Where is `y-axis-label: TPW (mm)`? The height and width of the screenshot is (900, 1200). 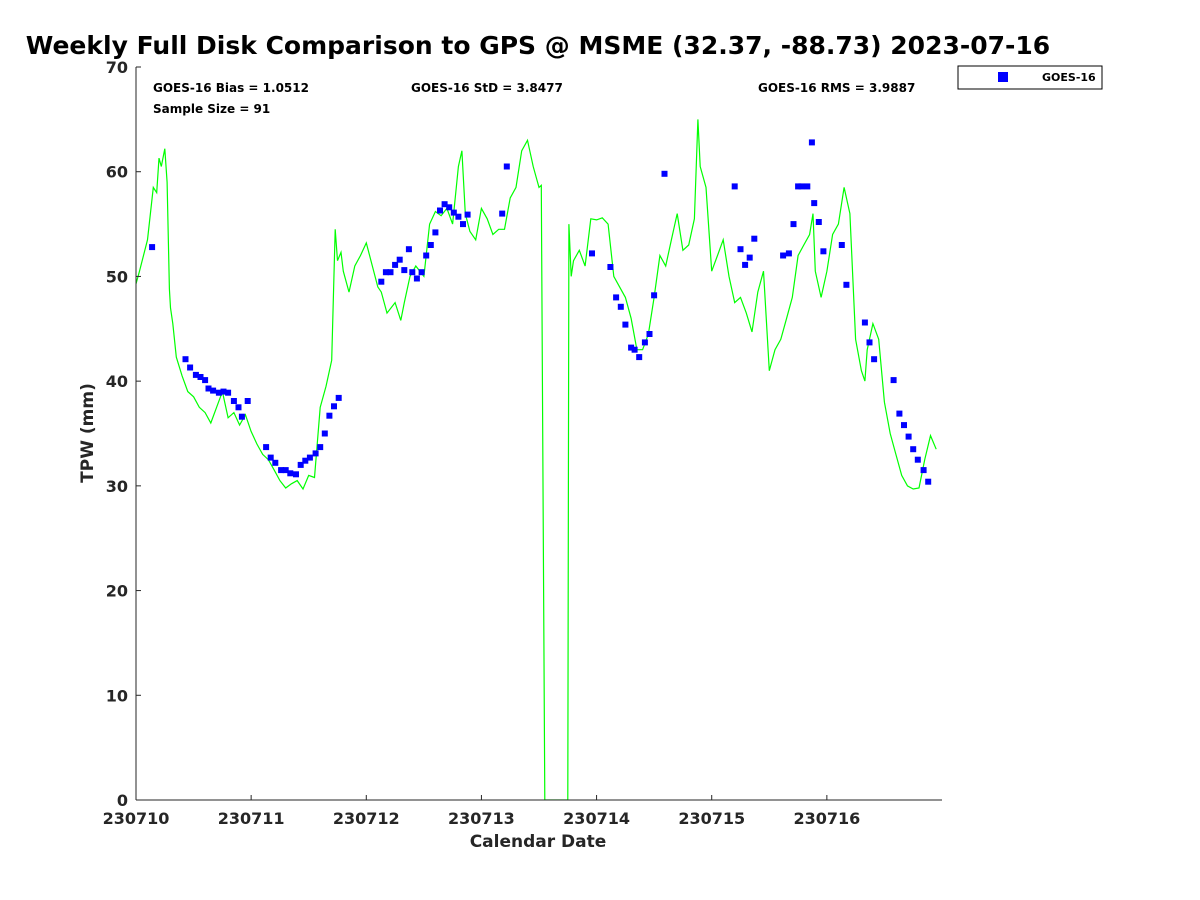 y-axis-label: TPW (mm) is located at coordinates (88, 433).